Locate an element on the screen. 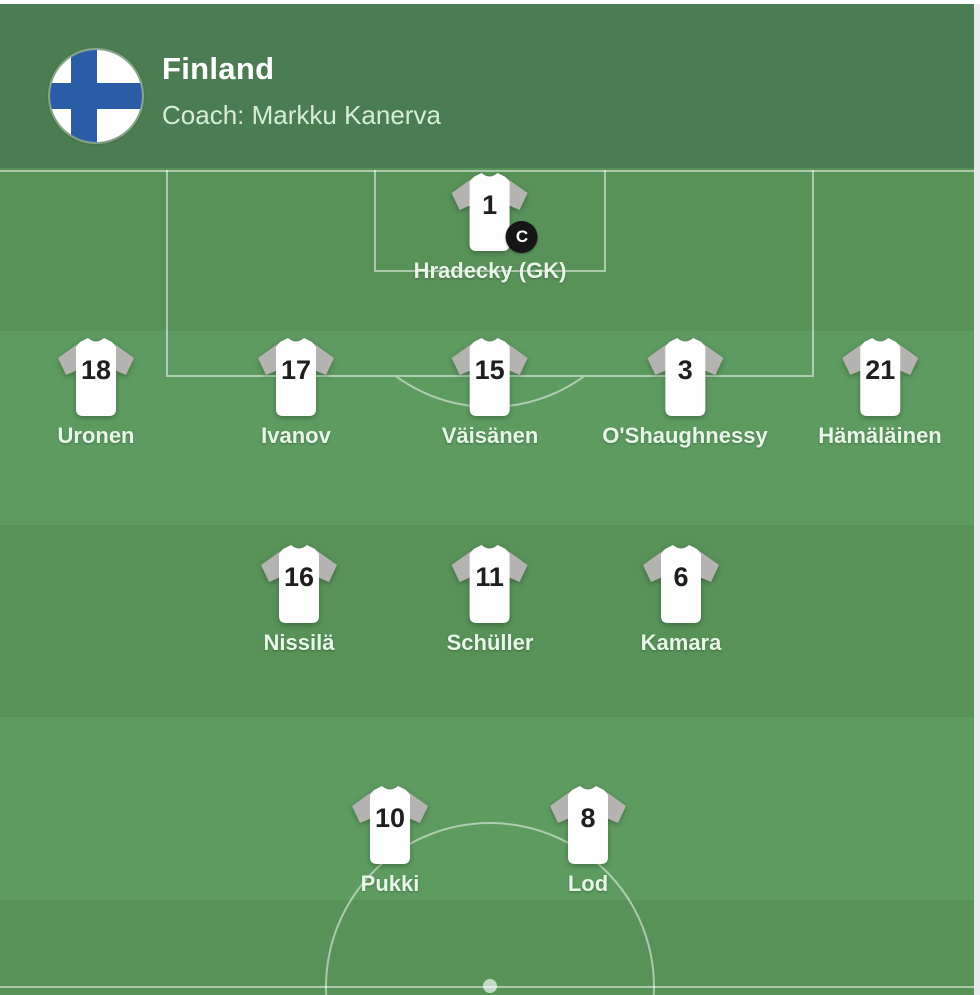 The image size is (980, 995). jersey-icon: 17 is located at coordinates (296, 378).